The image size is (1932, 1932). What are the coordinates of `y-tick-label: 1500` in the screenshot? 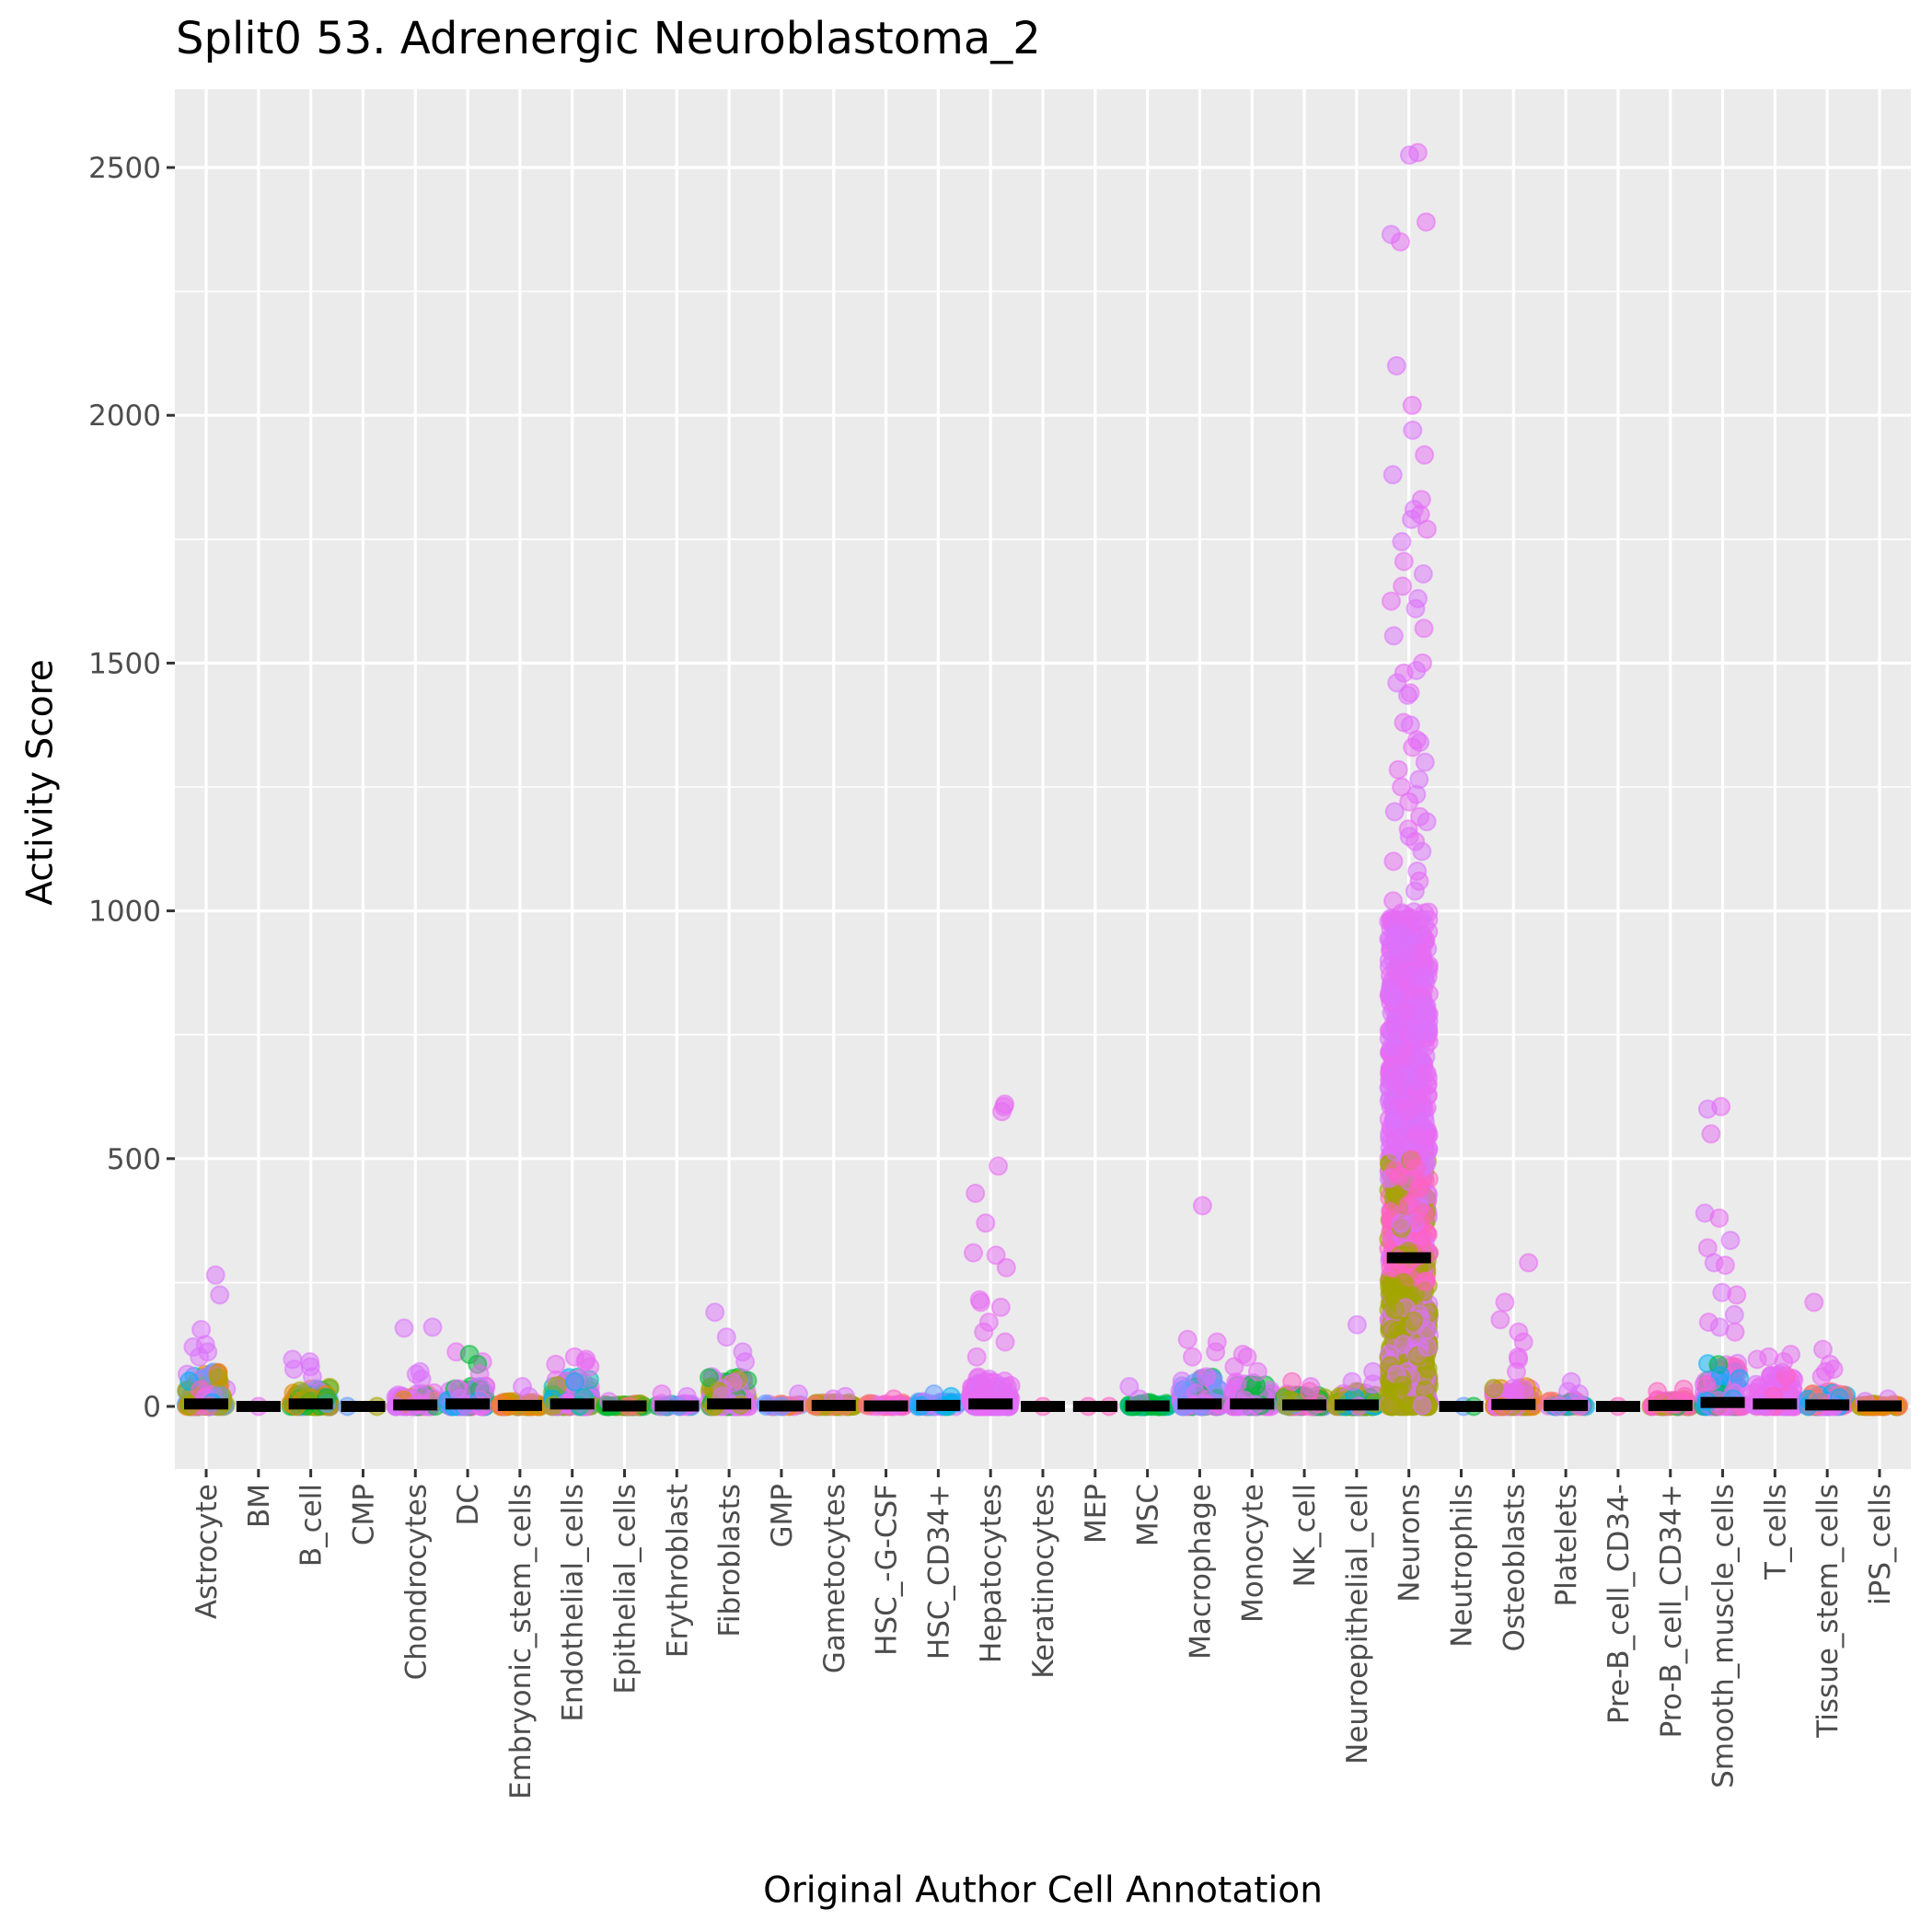 It's located at (125, 664).